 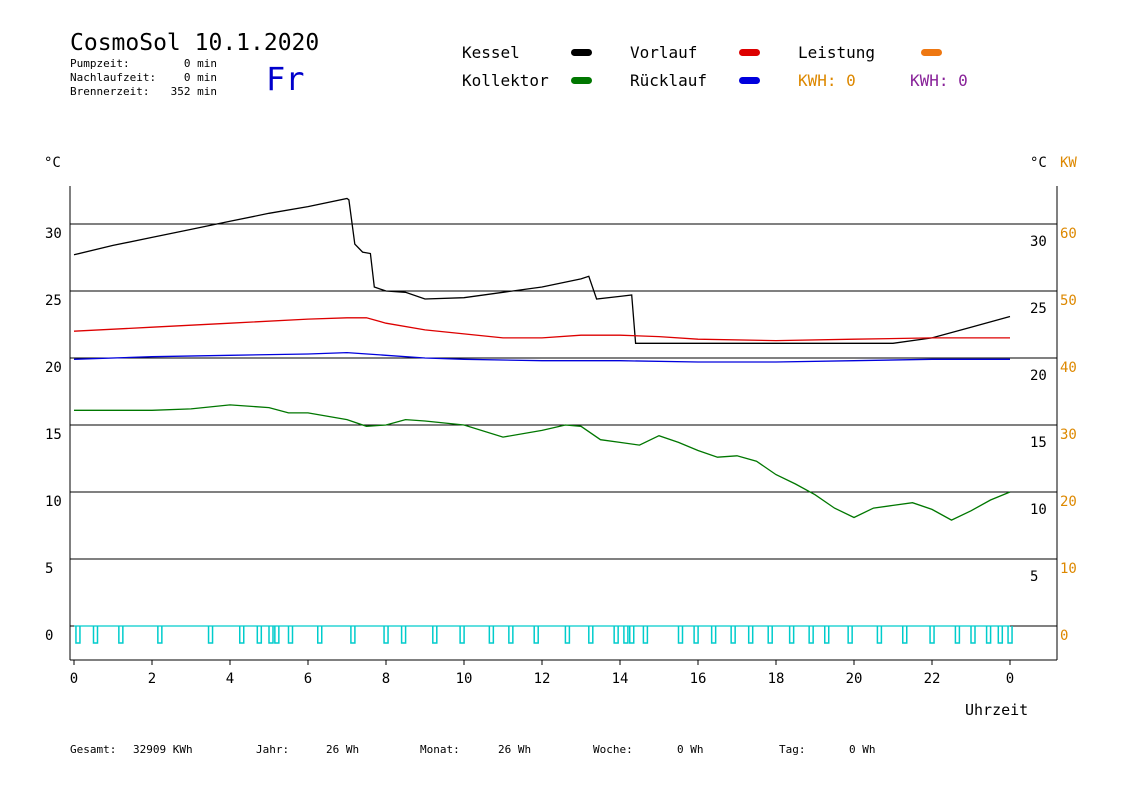 I want to click on y-tick-right-kw-10: 10, so click(x=1068, y=569).